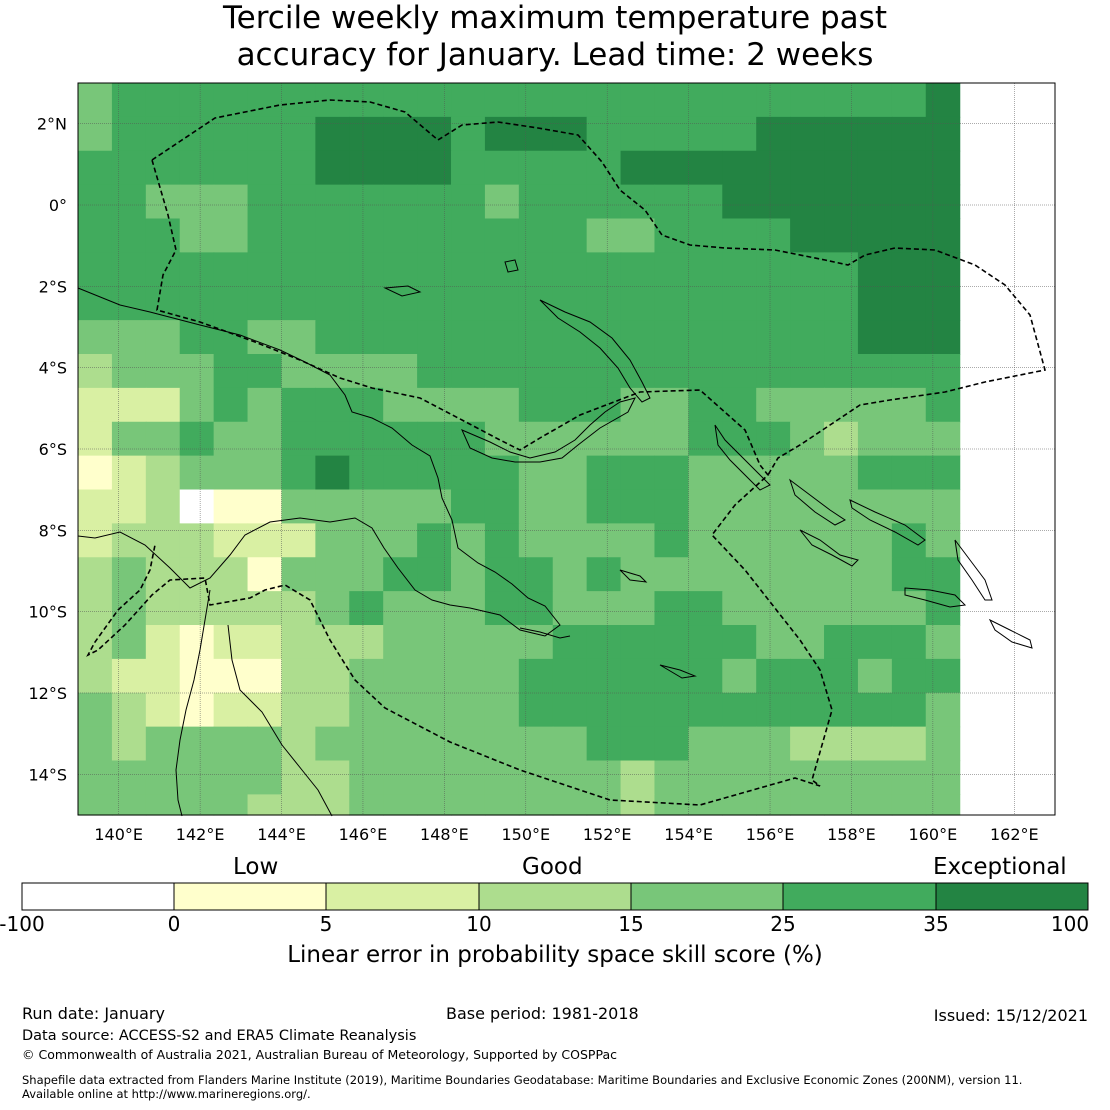 Image resolution: width=1110 pixels, height=1110 pixels. What do you see at coordinates (281, 834) in the screenshot?
I see `longitude-label: 144°E` at bounding box center [281, 834].